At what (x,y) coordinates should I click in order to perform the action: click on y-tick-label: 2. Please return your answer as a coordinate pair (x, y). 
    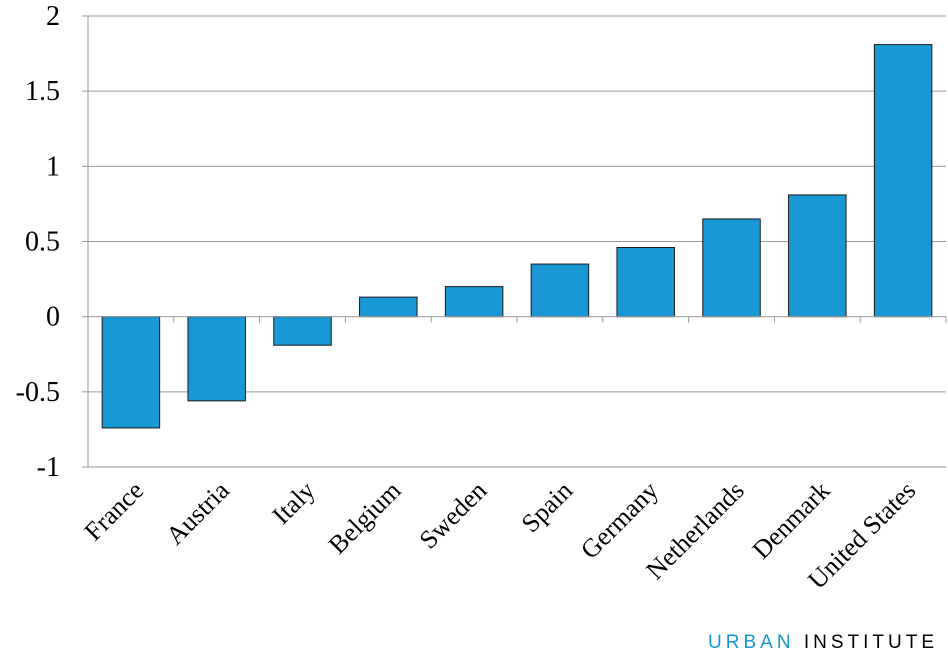
    Looking at the image, I should click on (53, 16).